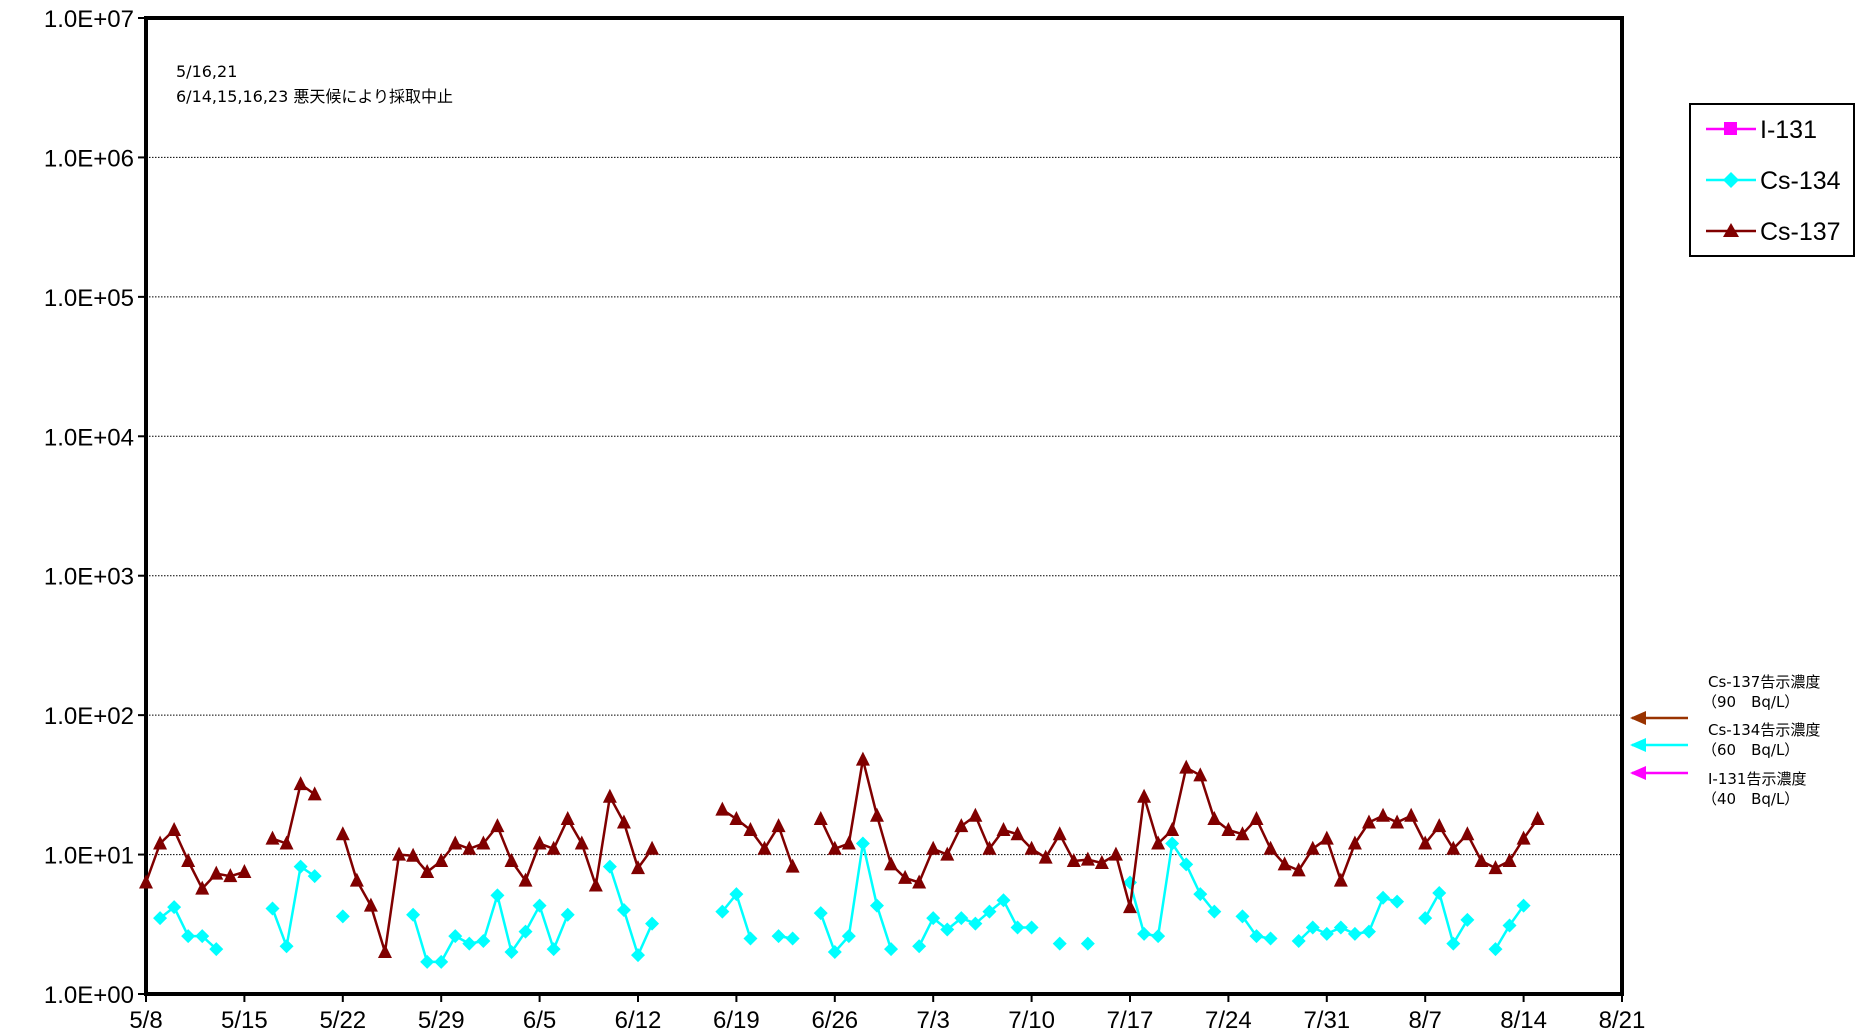  I want to click on limit-label-cs134-line2: （60 Bq/L）, so click(1750, 750).